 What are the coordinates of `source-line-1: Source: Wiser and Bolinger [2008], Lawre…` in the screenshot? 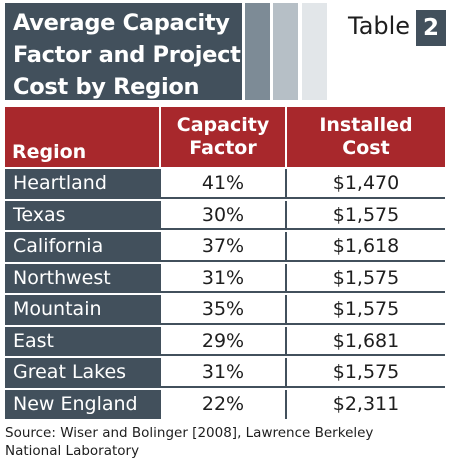 It's located at (189, 433).